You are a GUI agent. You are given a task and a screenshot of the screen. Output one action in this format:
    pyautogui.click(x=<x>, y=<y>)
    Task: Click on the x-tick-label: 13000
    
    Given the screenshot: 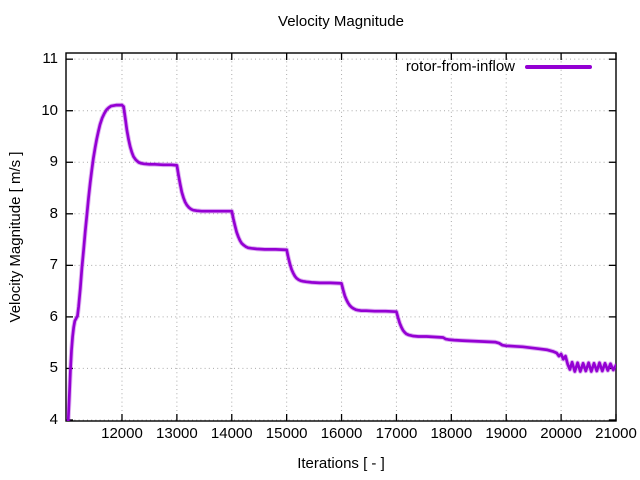 What is the action you would take?
    pyautogui.click(x=177, y=433)
    